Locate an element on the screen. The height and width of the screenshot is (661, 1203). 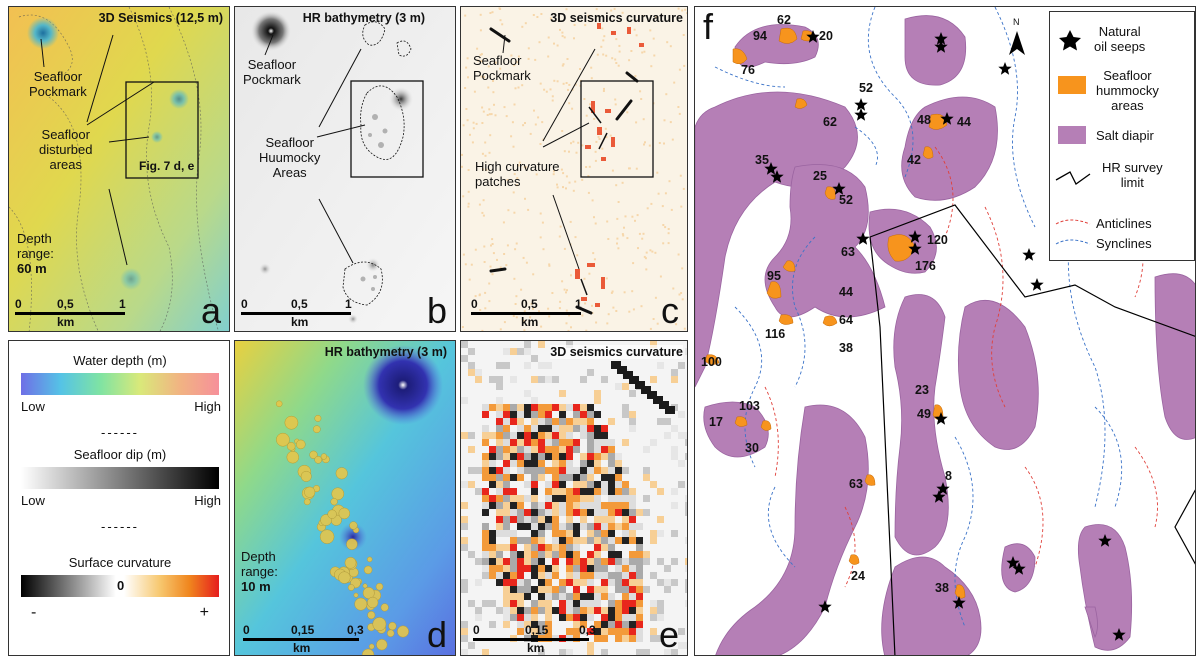
map-label: 176 is located at coordinates (925, 266).